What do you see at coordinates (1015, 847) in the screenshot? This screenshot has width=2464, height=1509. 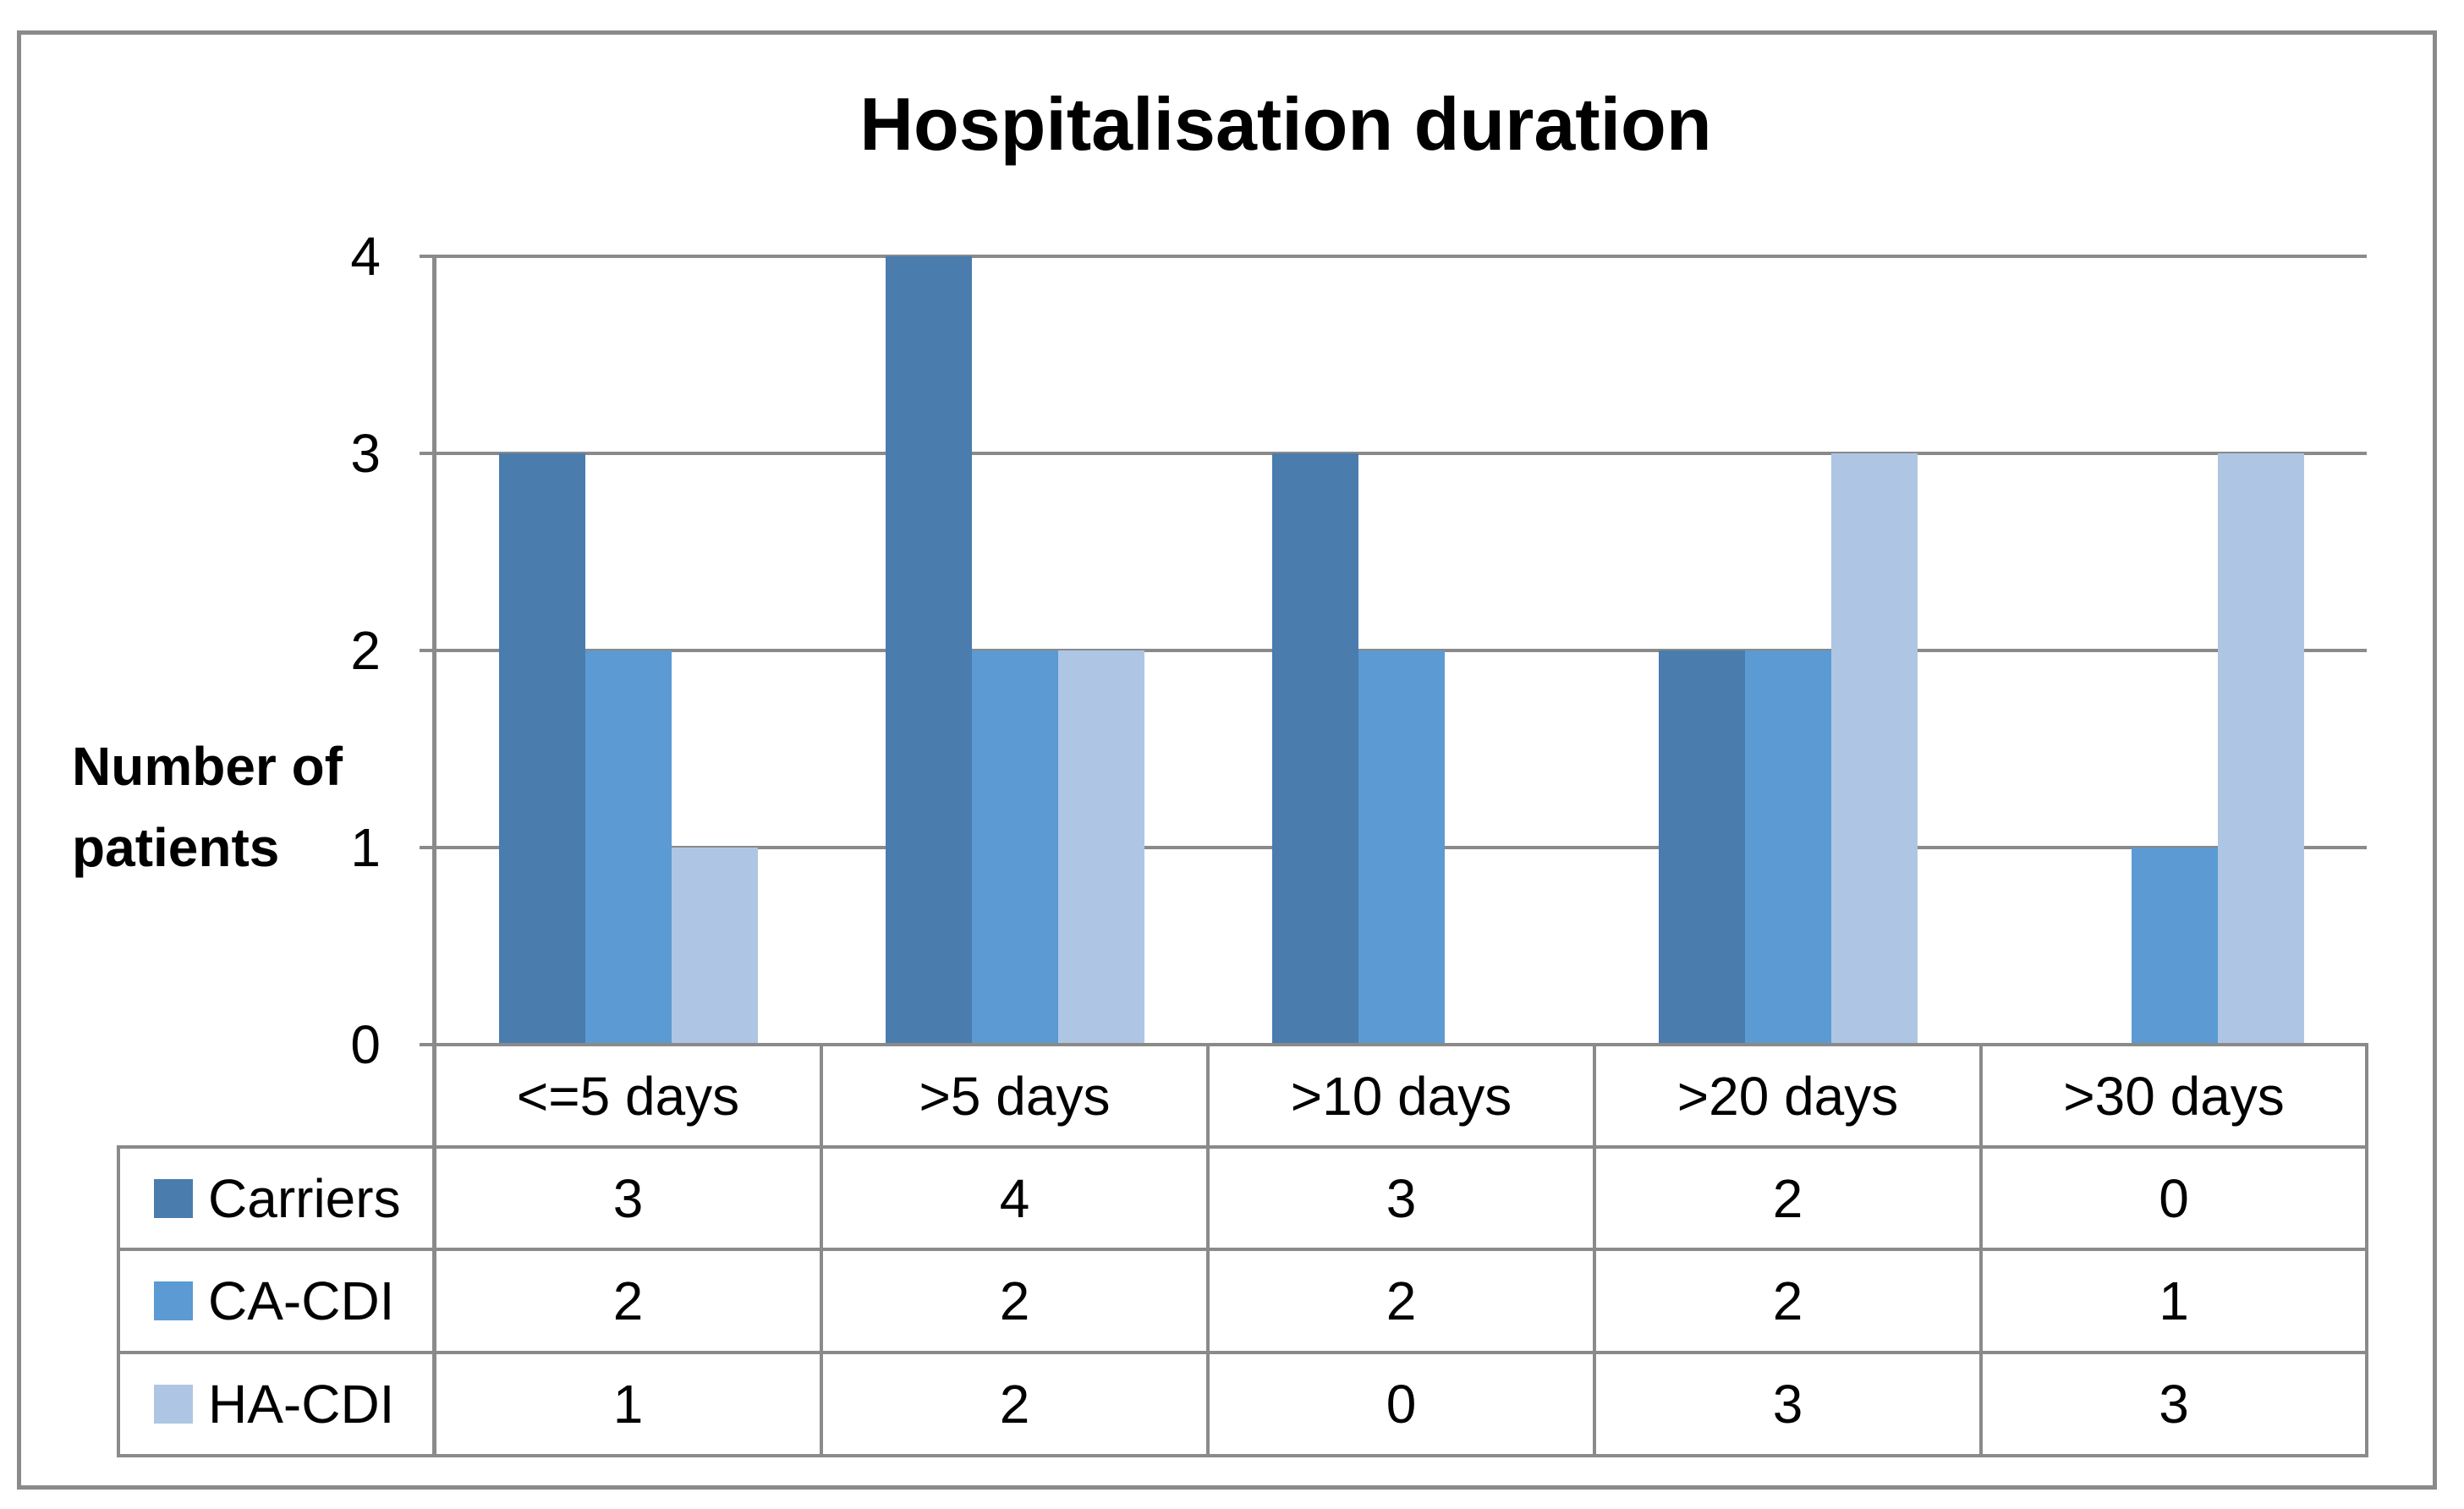 I see `bar-CA-CDI->5 days` at bounding box center [1015, 847].